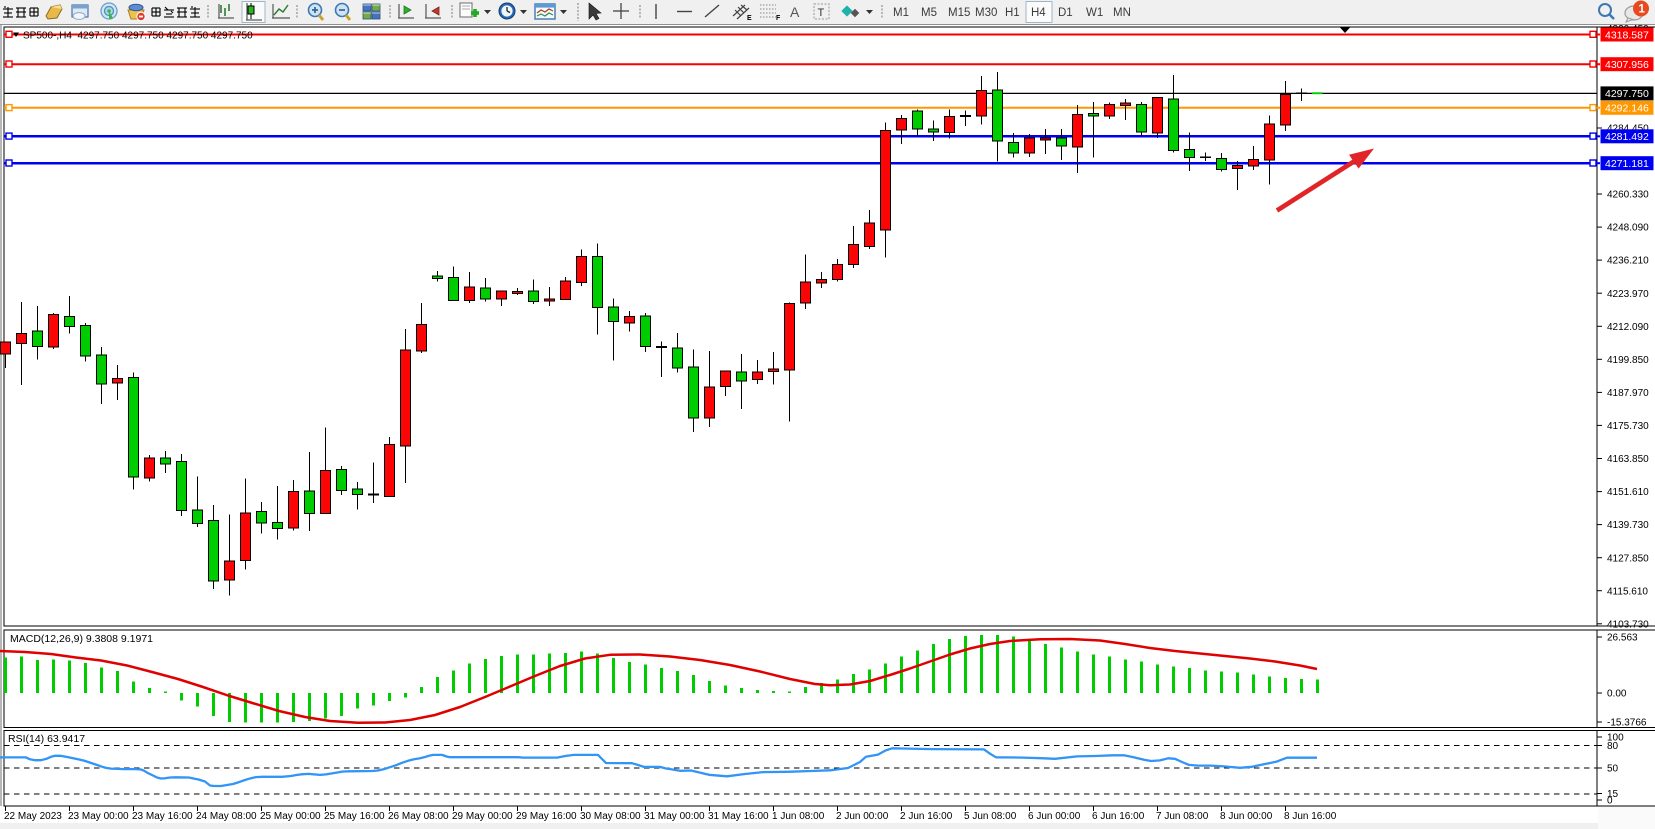  What do you see at coordinates (798, 816) in the screenshot?
I see `svg-text: 1 Jun 08:00` at bounding box center [798, 816].